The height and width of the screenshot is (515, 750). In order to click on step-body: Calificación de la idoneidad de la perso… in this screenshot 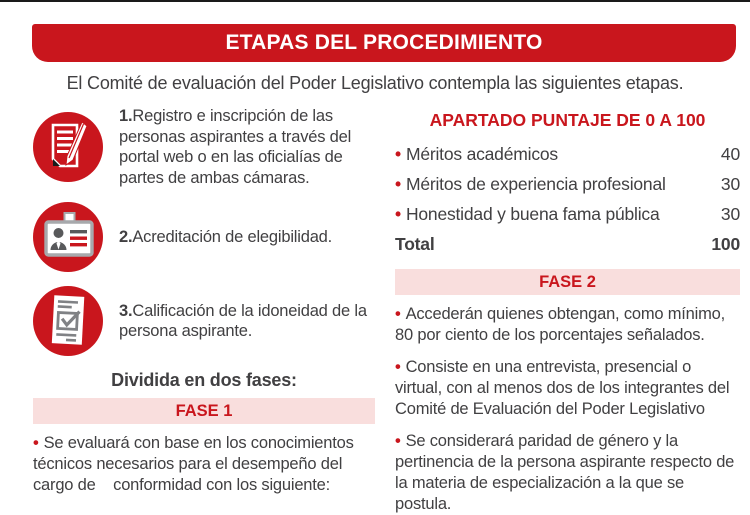, I will do `click(243, 321)`.